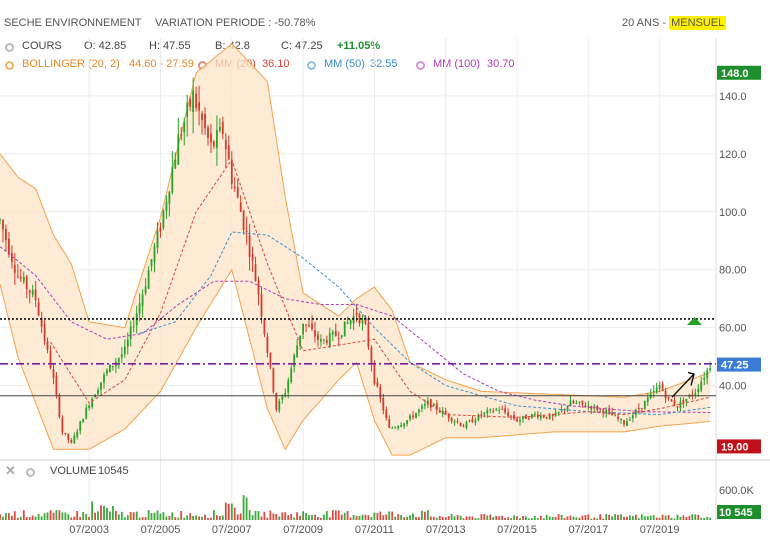  Describe the element at coordinates (10, 470) in the screenshot. I see `close-icon: ✕` at that location.